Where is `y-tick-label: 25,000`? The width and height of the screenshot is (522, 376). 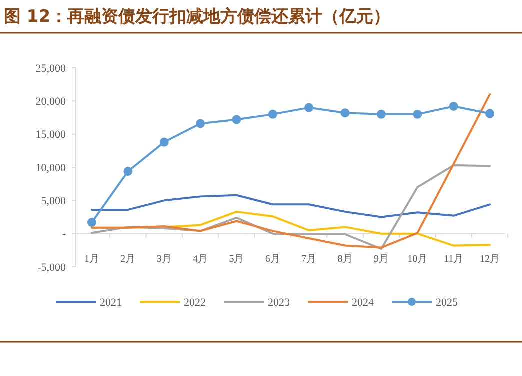 y-tick-label: 25,000 is located at coordinates (51, 68).